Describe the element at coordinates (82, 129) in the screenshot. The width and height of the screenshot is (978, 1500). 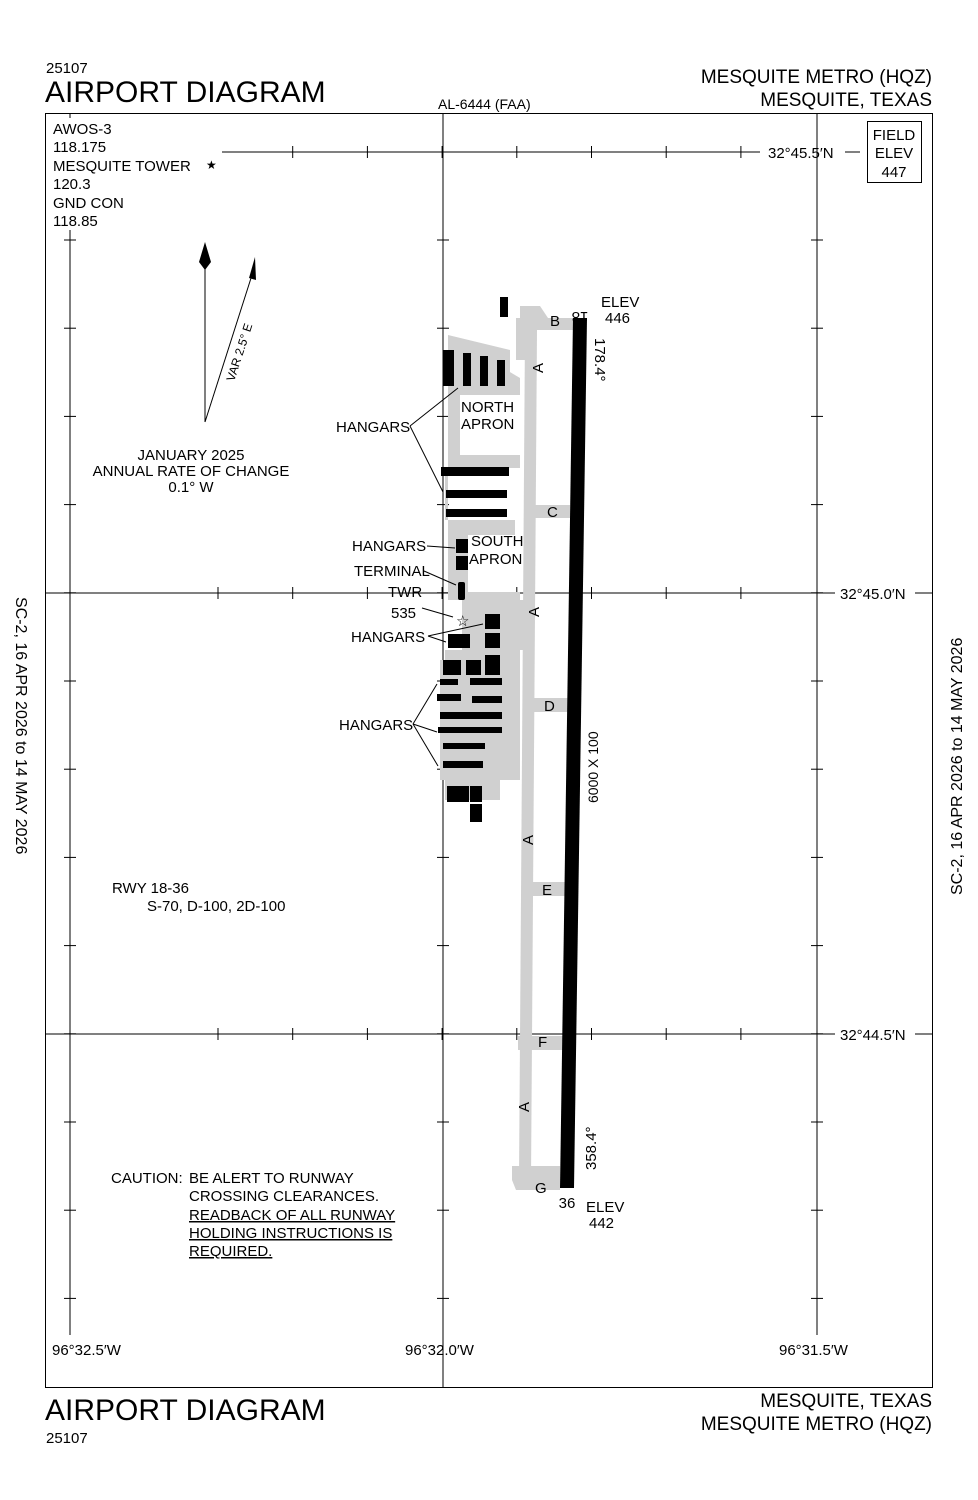
I see `freq-awos-label: AWOS-3` at that location.